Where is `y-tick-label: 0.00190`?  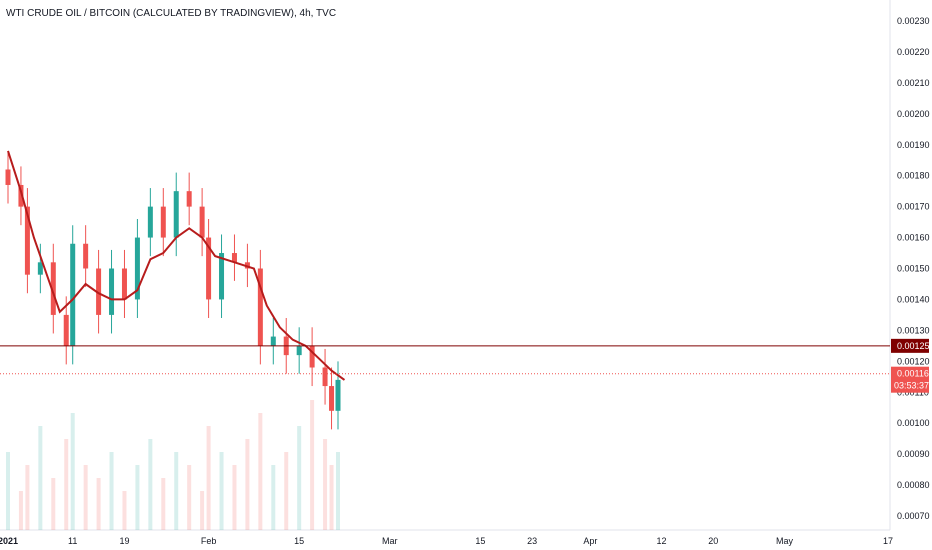 y-tick-label: 0.00190 is located at coordinates (913, 145).